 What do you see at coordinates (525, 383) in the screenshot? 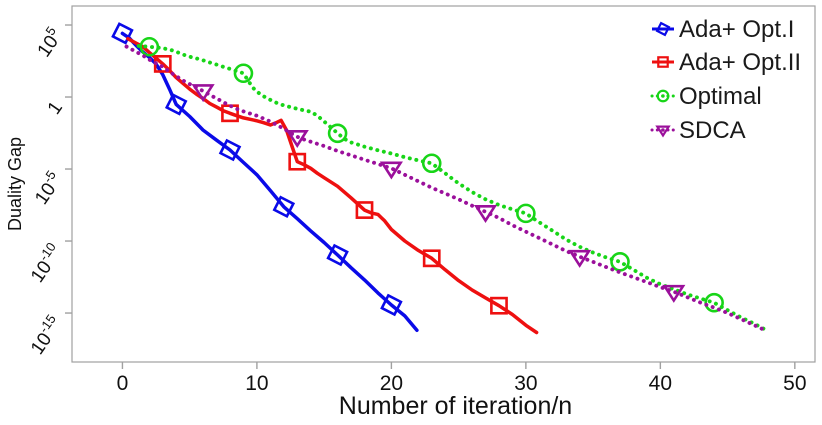
I see `x-tick-label: 30` at bounding box center [525, 383].